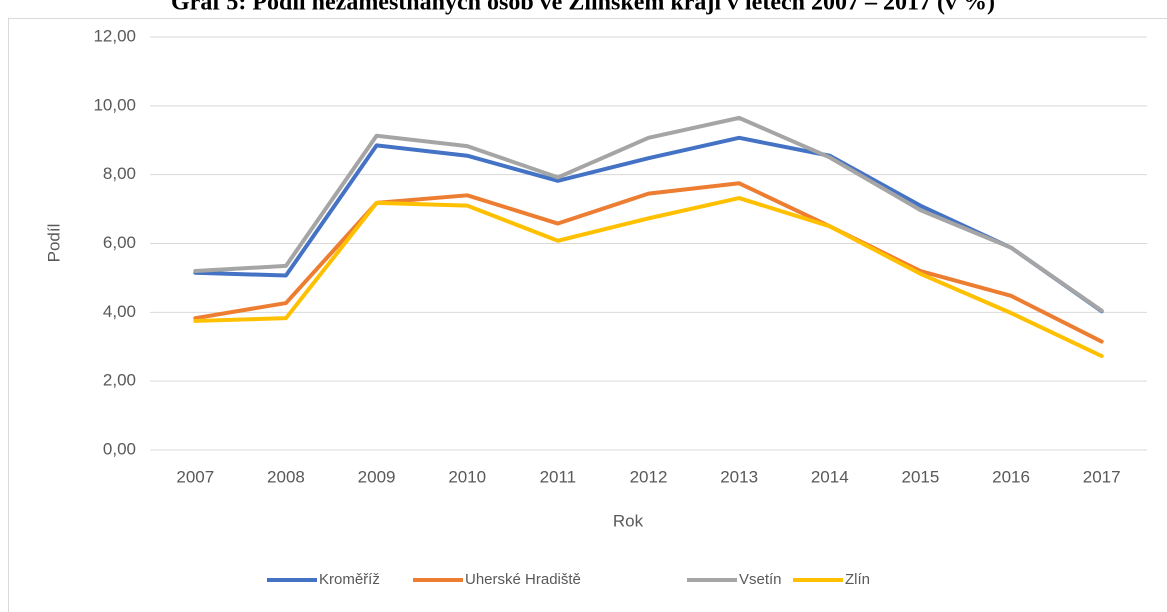  Describe the element at coordinates (119, 242) in the screenshot. I see `y-tick-label: 6,00` at that location.